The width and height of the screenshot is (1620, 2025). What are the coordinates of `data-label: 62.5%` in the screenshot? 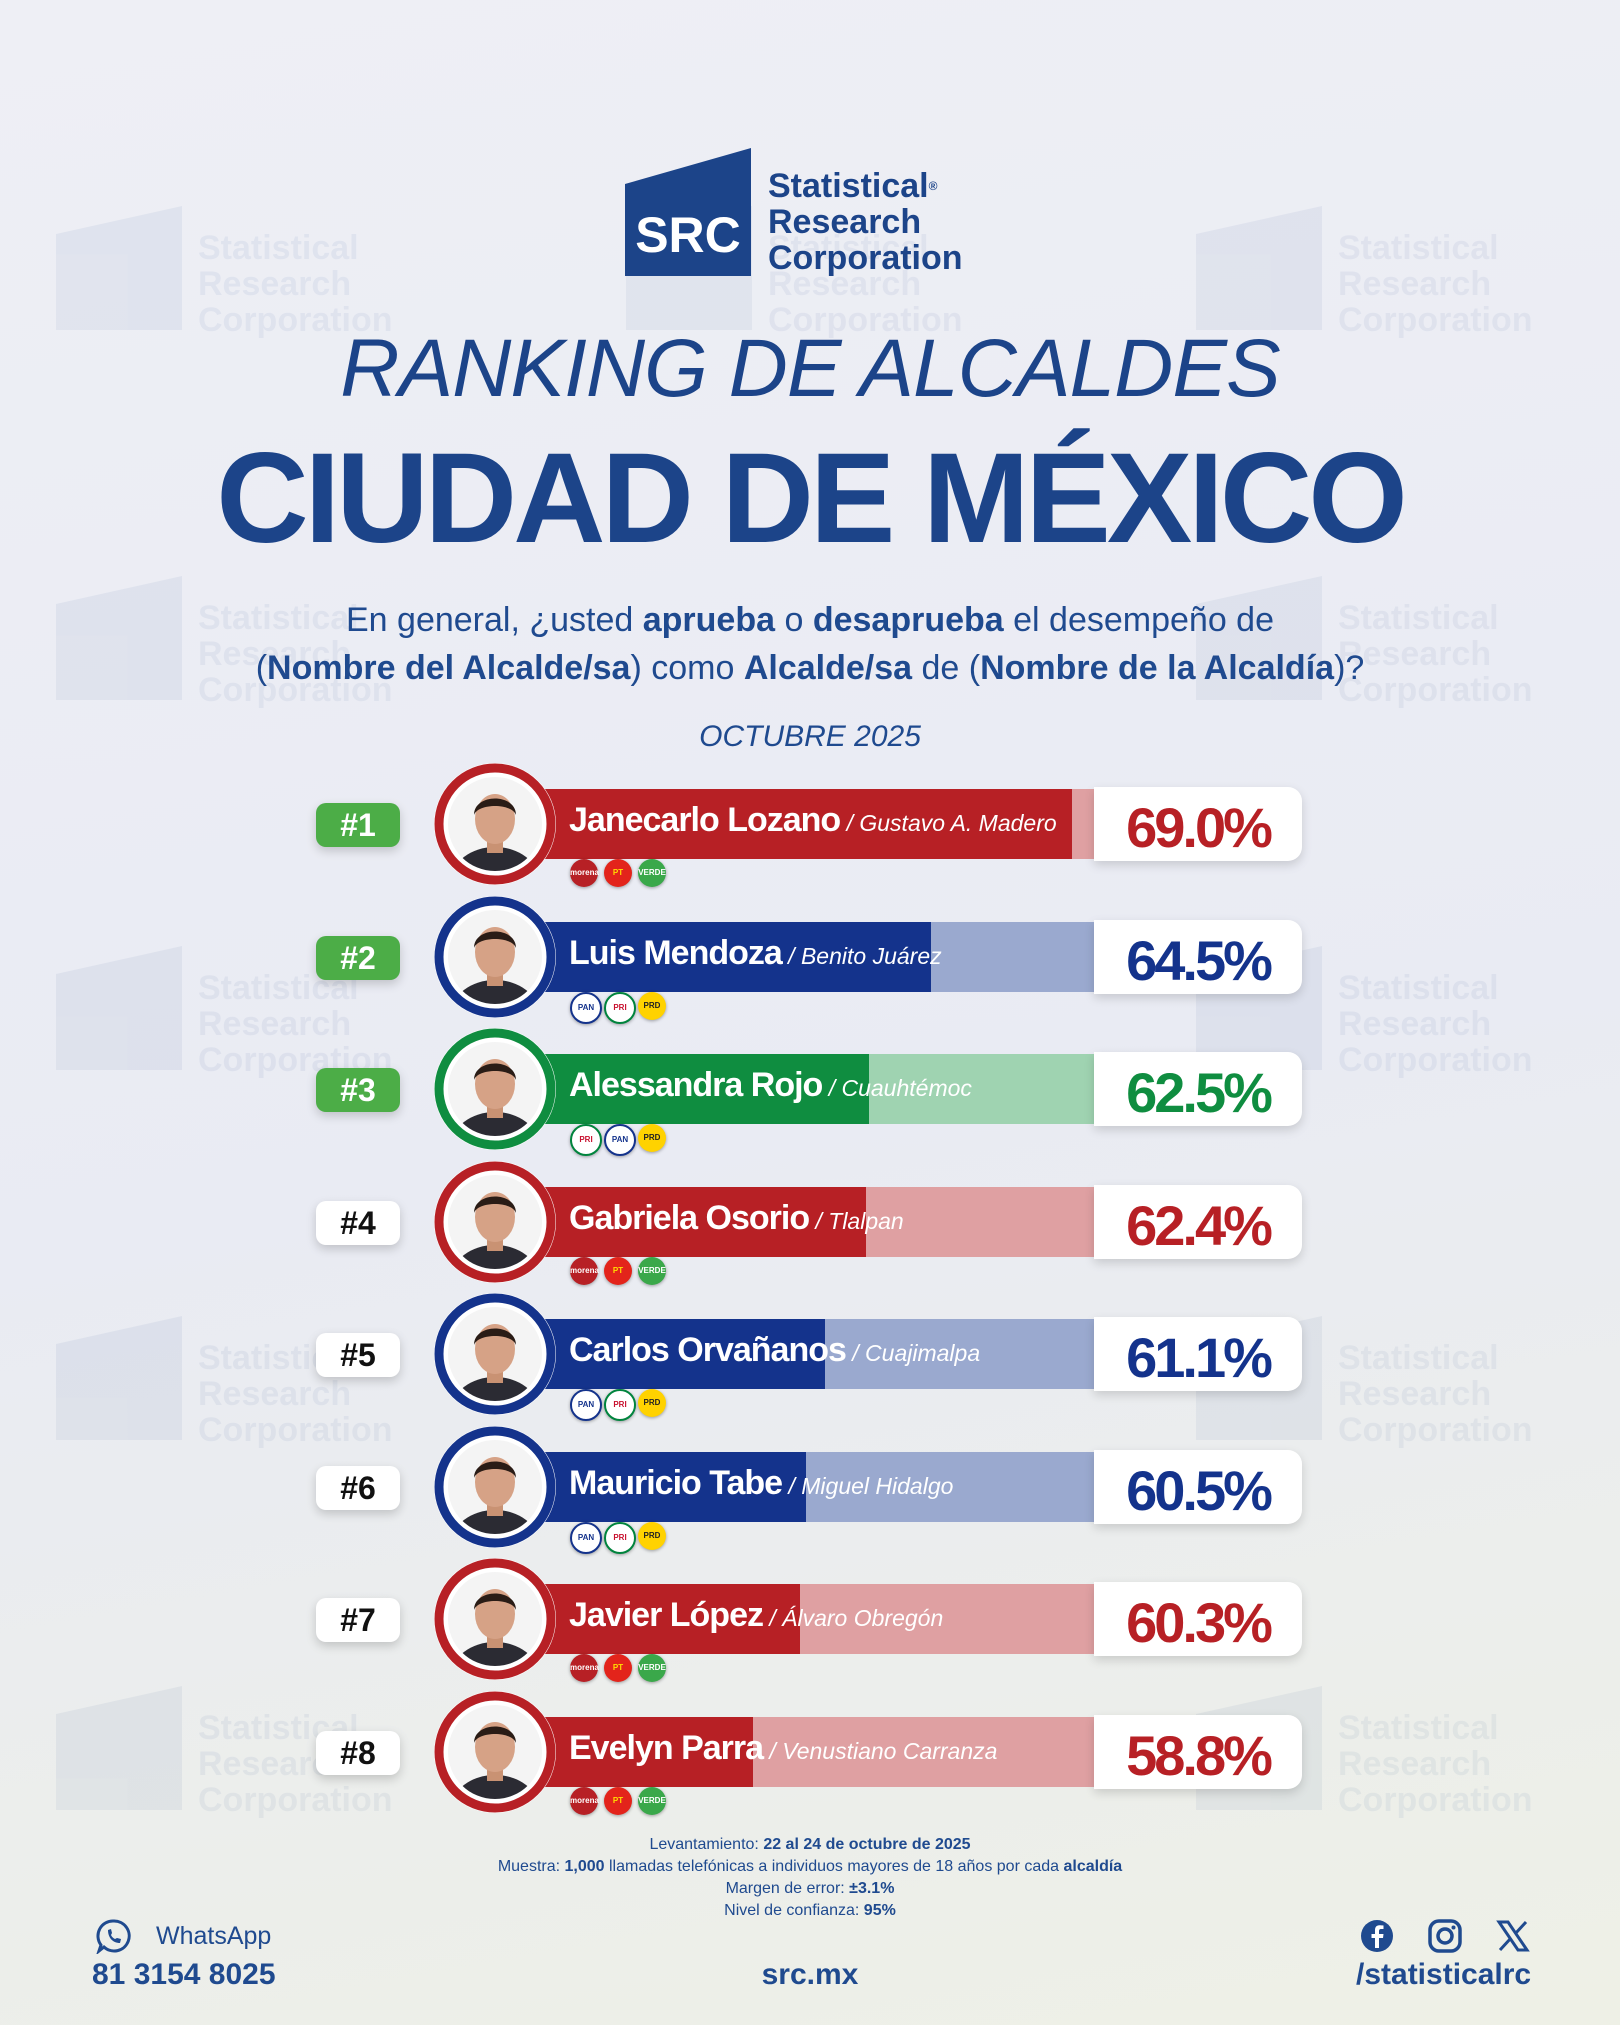 It's located at (1199, 1092).